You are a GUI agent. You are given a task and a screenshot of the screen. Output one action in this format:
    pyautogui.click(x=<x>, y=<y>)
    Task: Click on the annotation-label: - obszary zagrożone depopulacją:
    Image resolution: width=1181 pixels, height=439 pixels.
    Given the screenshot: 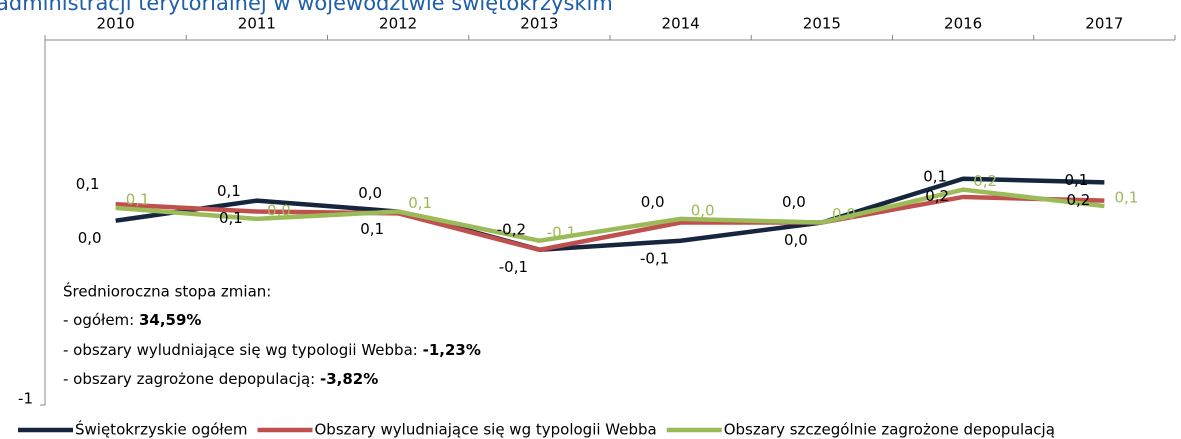 What is the action you would take?
    pyautogui.click(x=191, y=379)
    